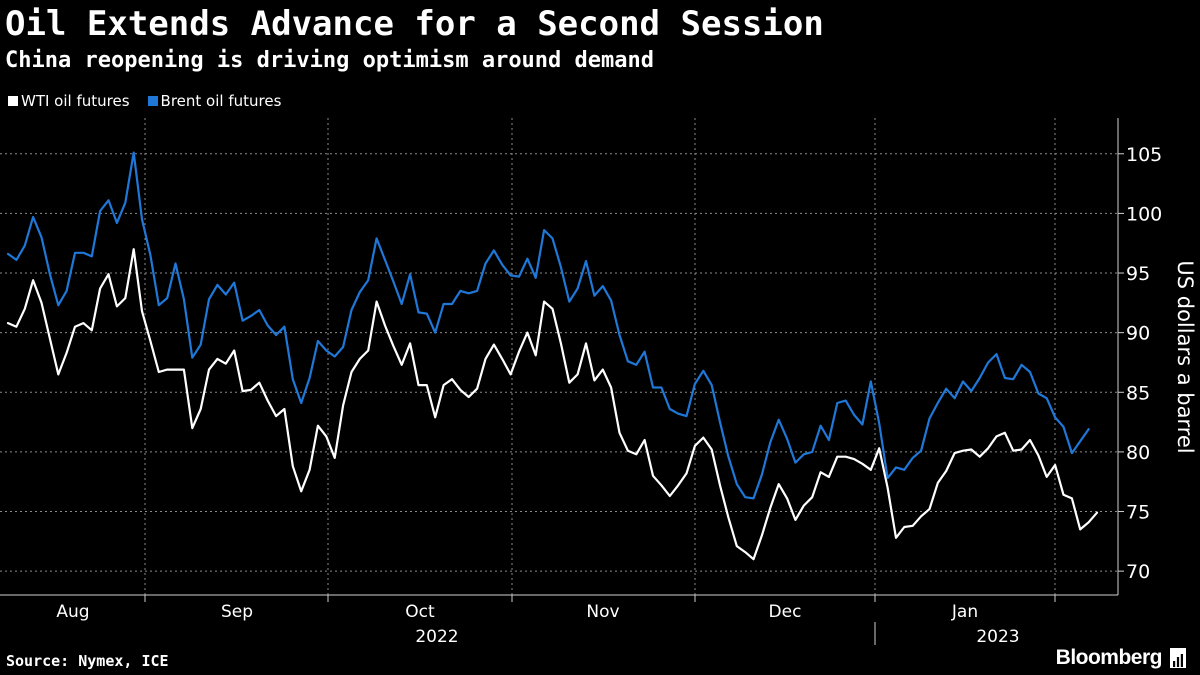 The height and width of the screenshot is (675, 1200). What do you see at coordinates (1121, 658) in the screenshot?
I see `brand-logo: Bloomberg` at bounding box center [1121, 658].